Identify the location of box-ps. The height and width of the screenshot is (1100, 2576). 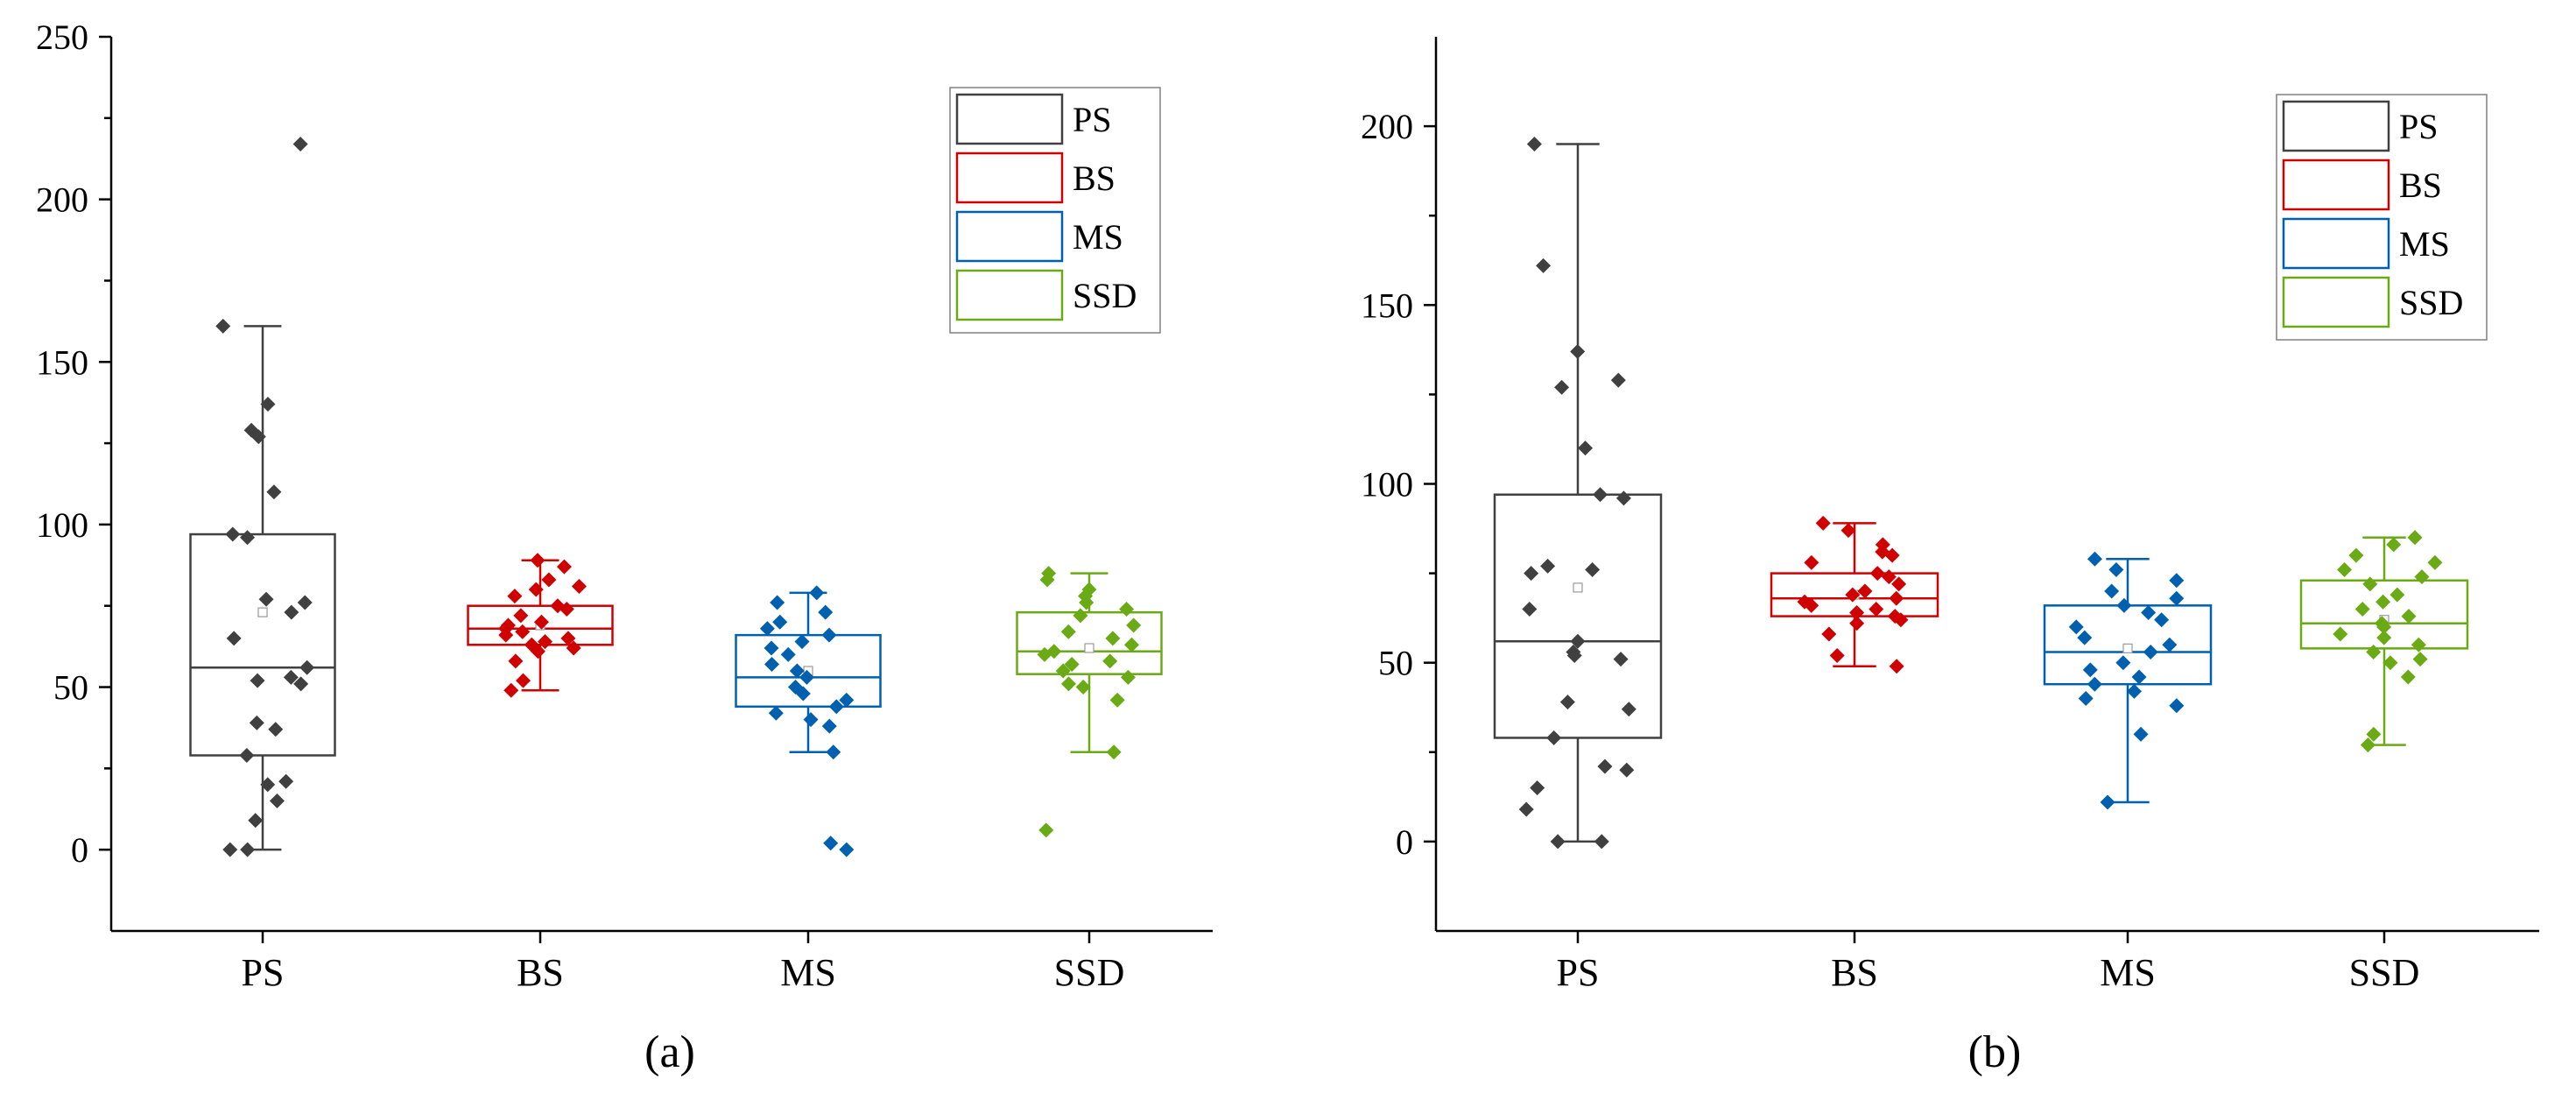
(1578, 493).